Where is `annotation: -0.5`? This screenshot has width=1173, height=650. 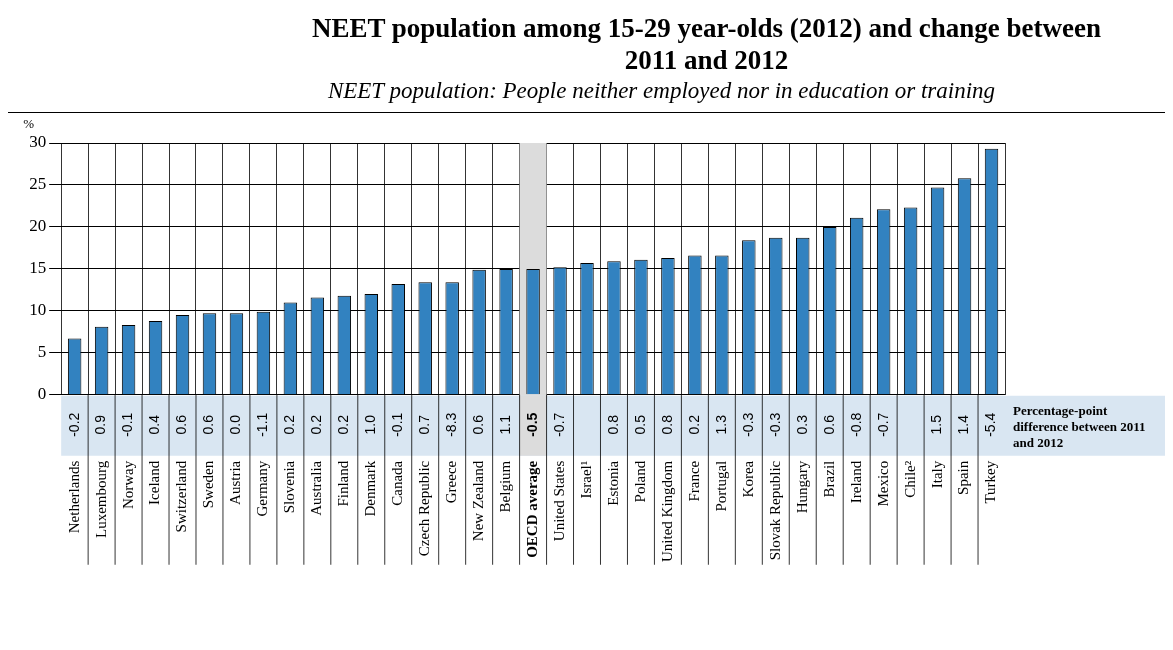 annotation: -0.5 is located at coordinates (531, 424).